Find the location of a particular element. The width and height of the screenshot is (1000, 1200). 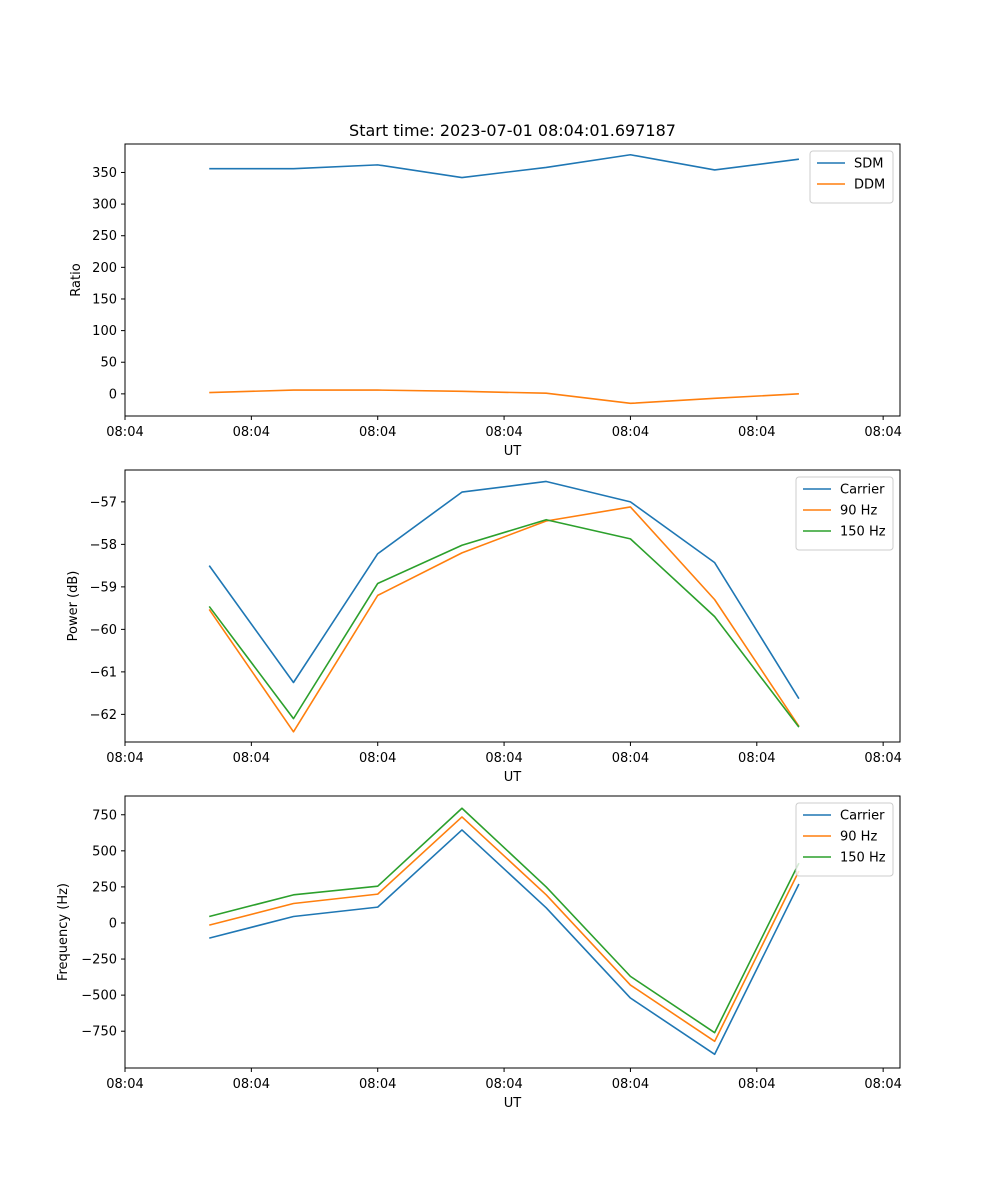

y-tick-label: −750 is located at coordinates (99, 1032).